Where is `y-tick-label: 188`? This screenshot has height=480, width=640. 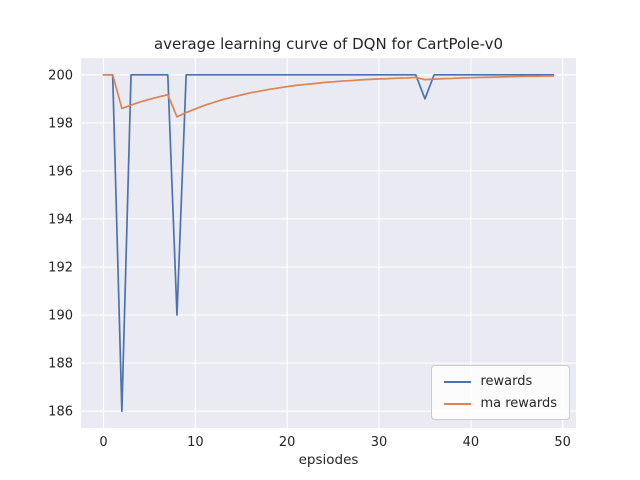
y-tick-label: 188 is located at coordinates (60, 364).